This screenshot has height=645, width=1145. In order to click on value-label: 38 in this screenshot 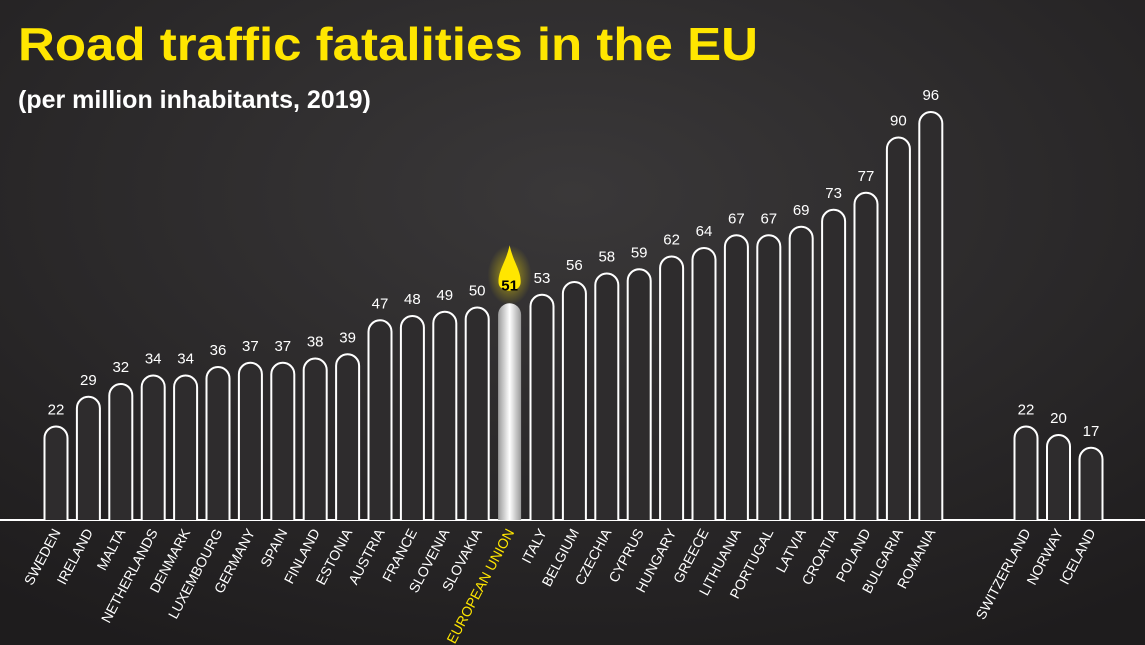, I will do `click(315, 342)`.